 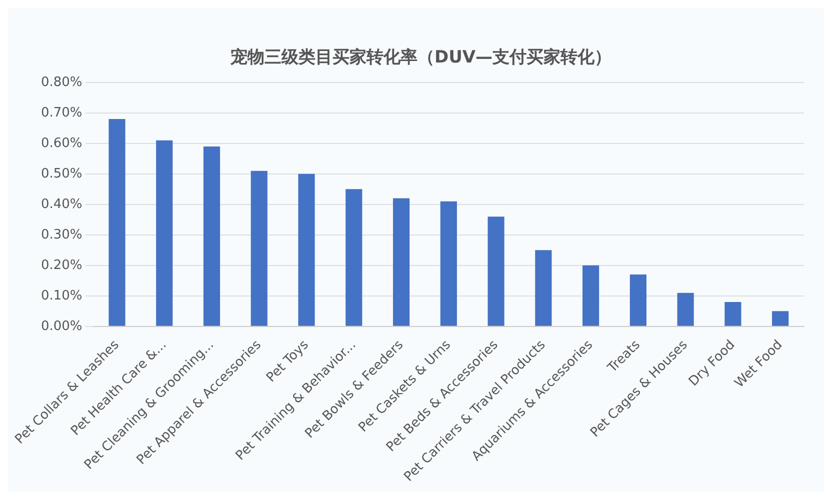 I want to click on y-tick-label: 0.20%, so click(x=61, y=265).